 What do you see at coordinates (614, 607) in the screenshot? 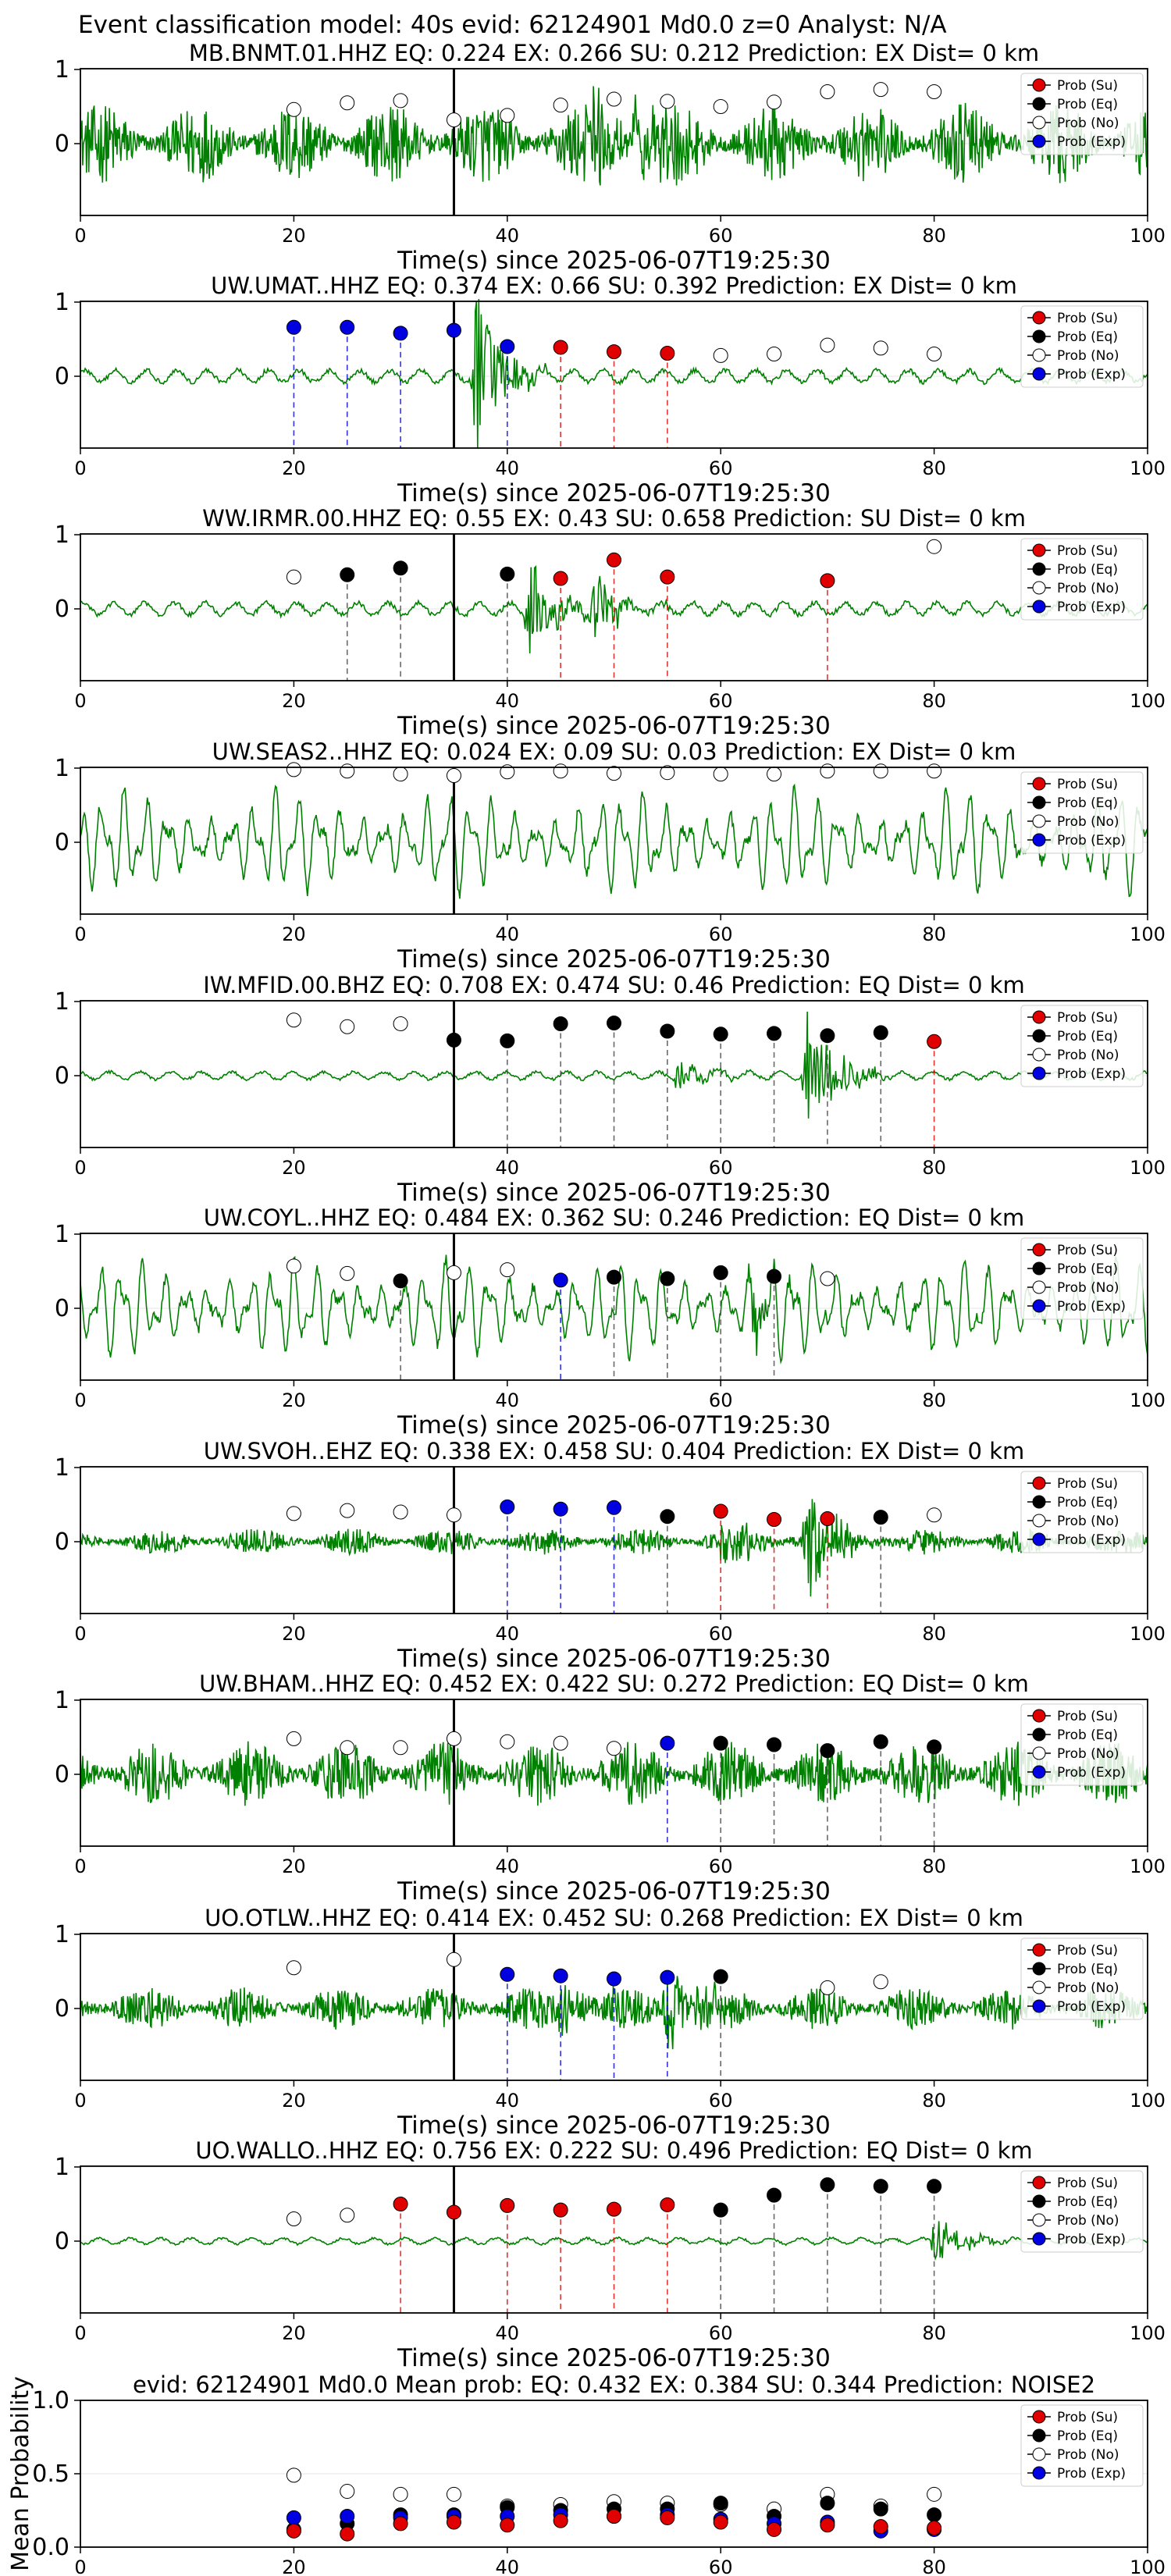
I see `axes-frame` at bounding box center [614, 607].